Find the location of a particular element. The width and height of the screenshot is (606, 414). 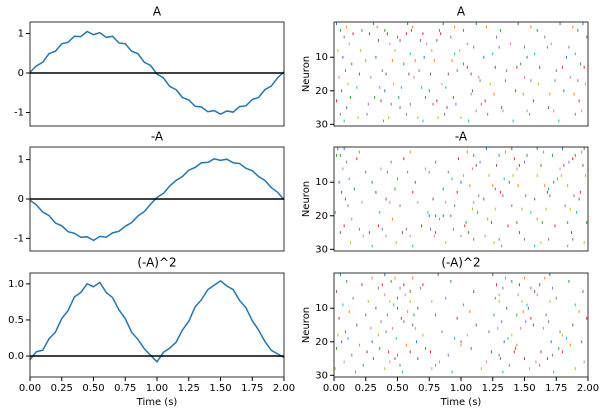

y-tick-label: 0.5 is located at coordinates (16, 320).